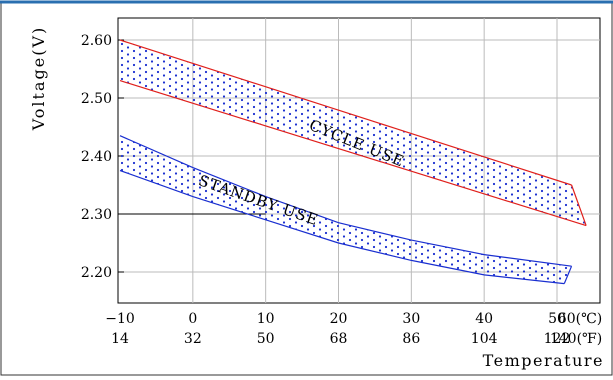 The height and width of the screenshot is (380, 613). Describe the element at coordinates (543, 360) in the screenshot. I see `x-axis-label: Temperature` at that location.